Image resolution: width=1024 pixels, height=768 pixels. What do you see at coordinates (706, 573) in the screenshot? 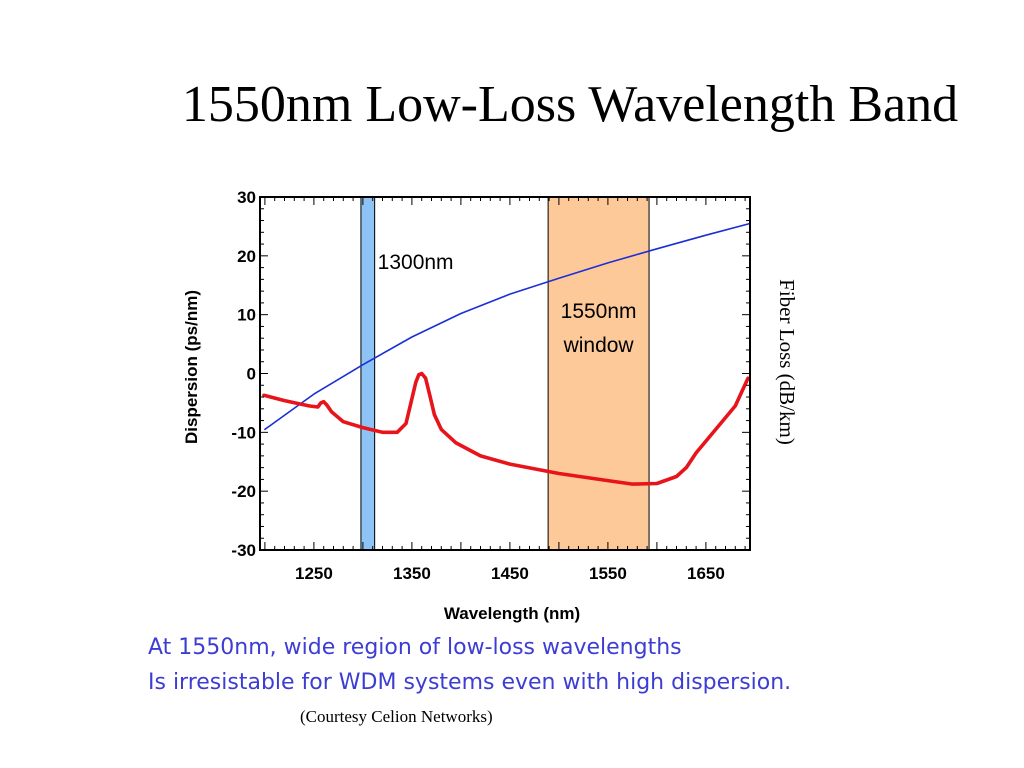
I see `x-tick-label: 1650` at bounding box center [706, 573].